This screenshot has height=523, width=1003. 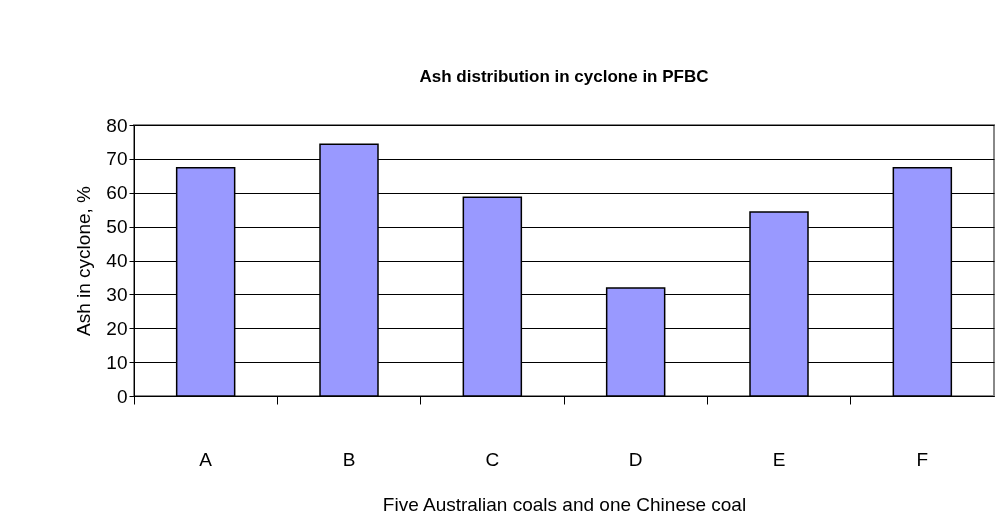 What do you see at coordinates (635, 459) in the screenshot?
I see `x-tick-label: D` at bounding box center [635, 459].